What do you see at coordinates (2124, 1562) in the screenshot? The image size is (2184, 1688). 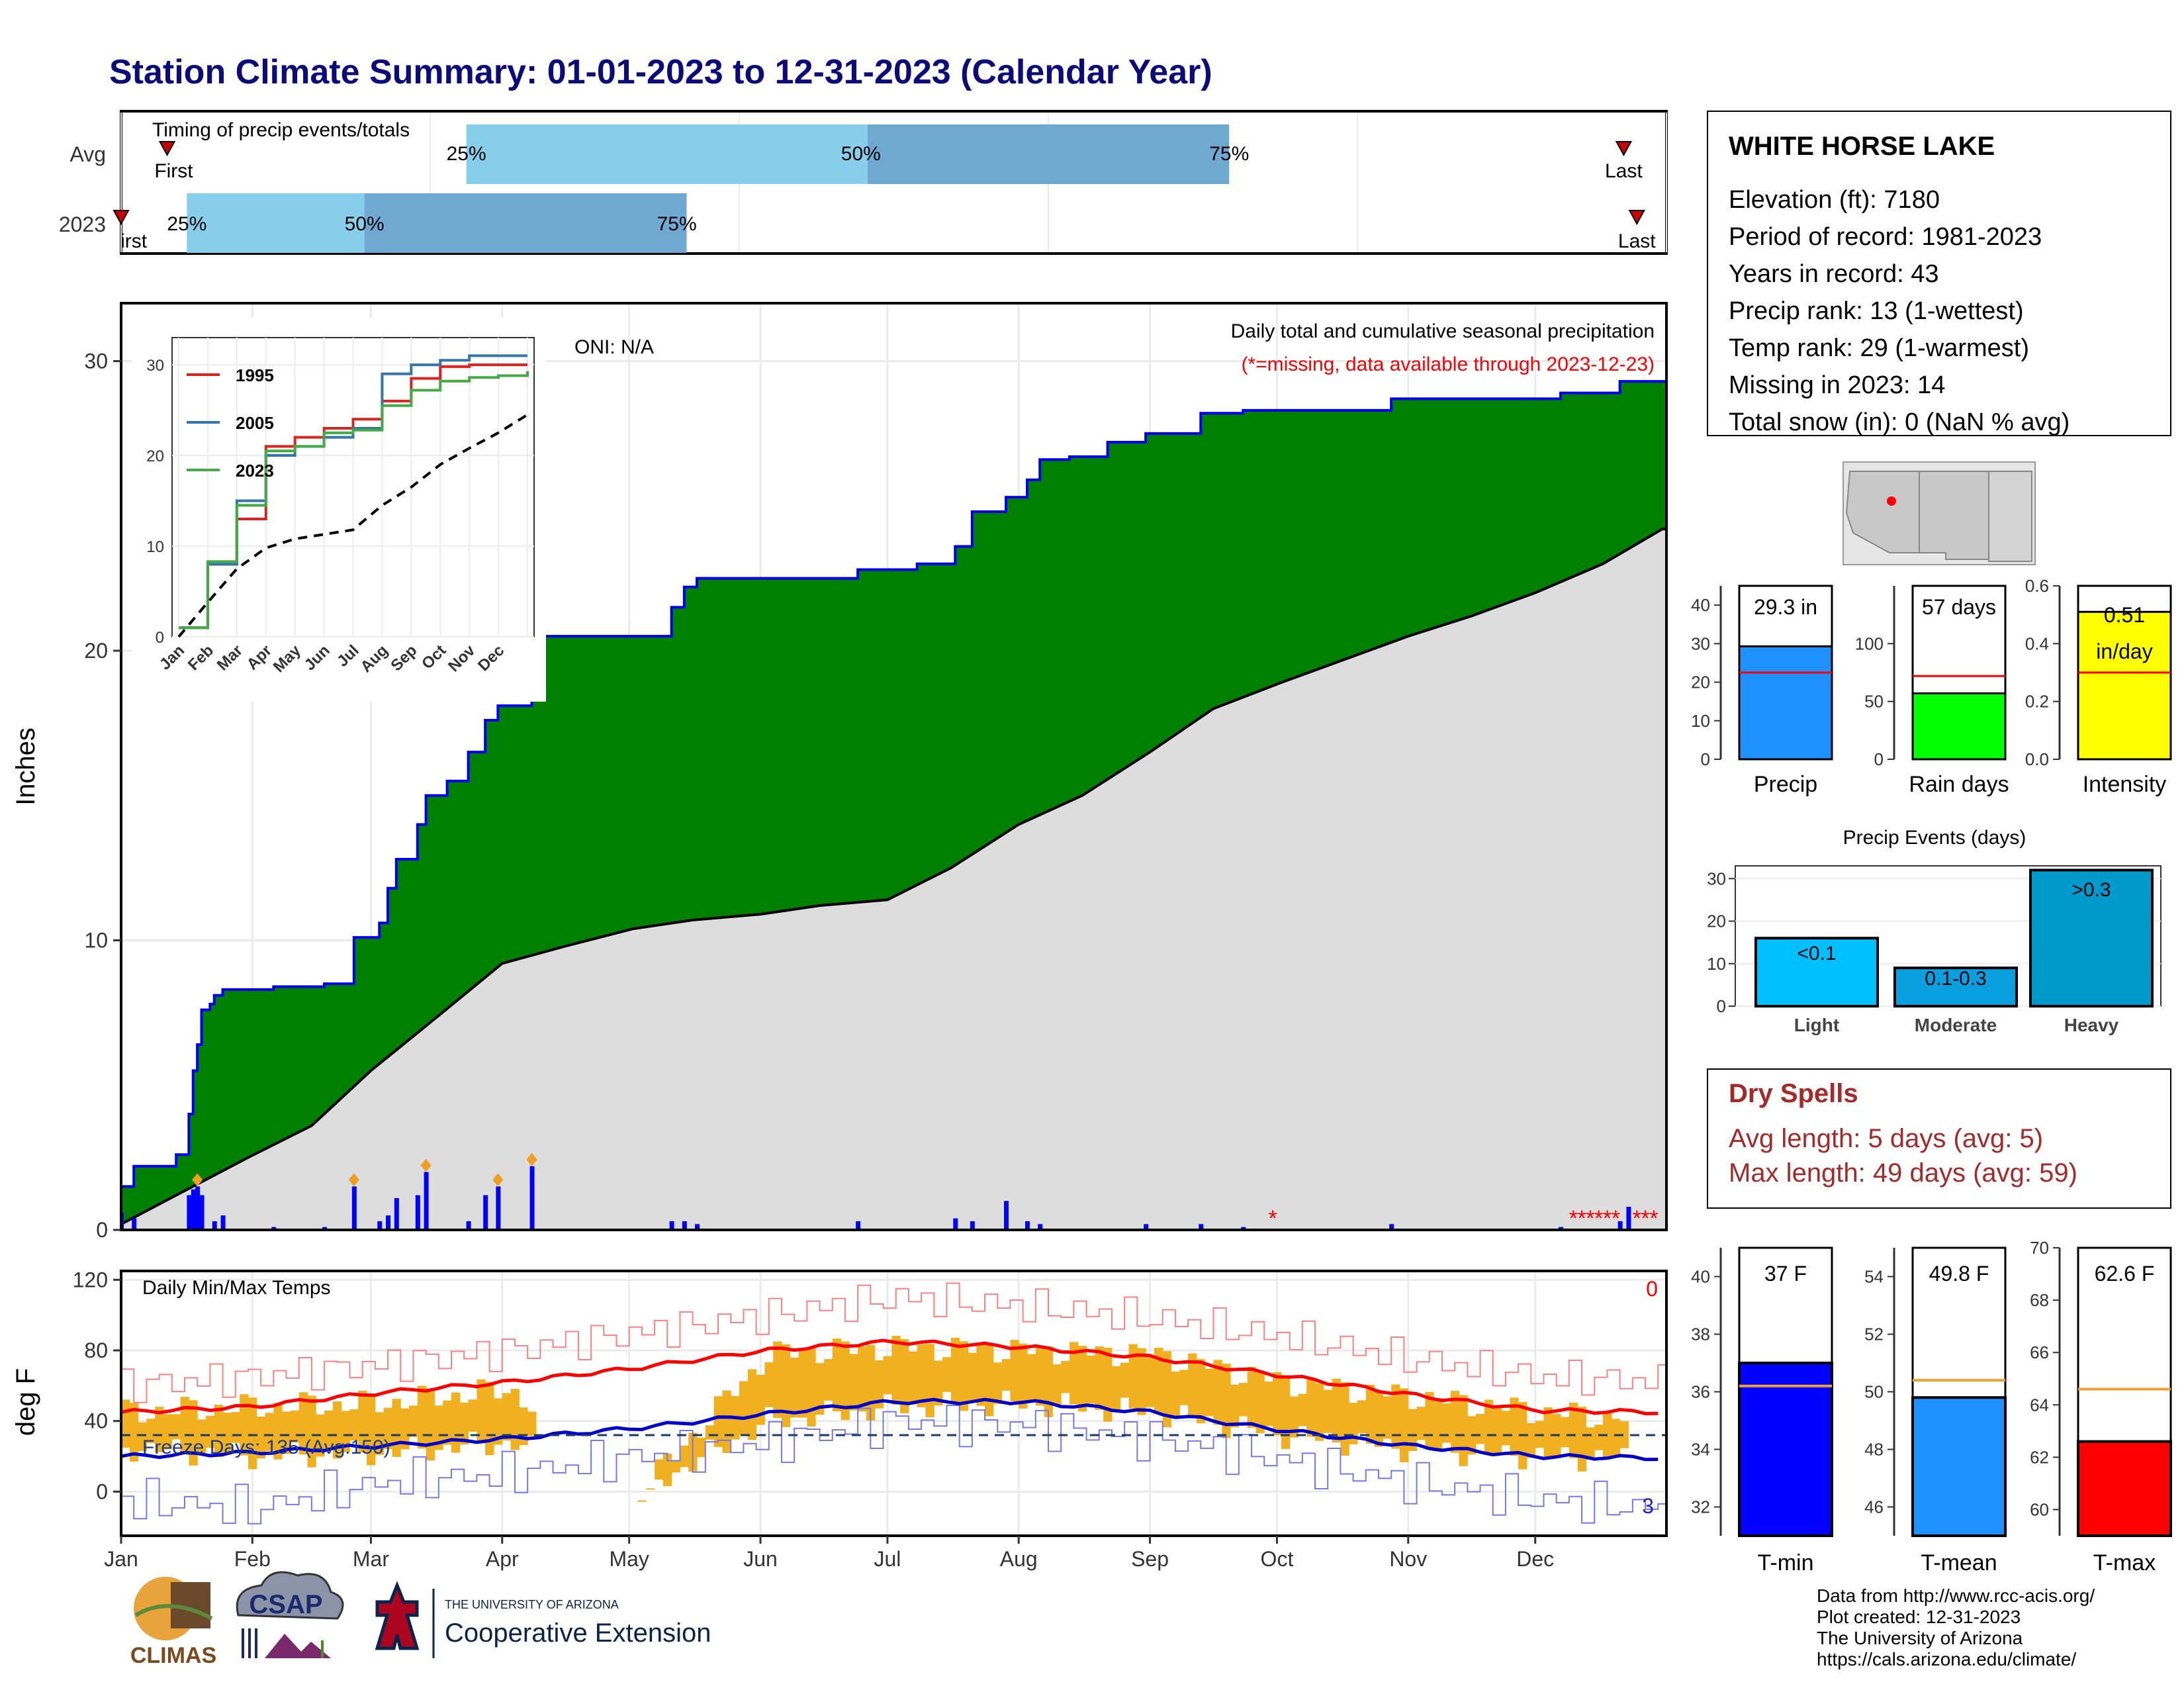 I see `tbar-tmax-label: T-max` at bounding box center [2124, 1562].